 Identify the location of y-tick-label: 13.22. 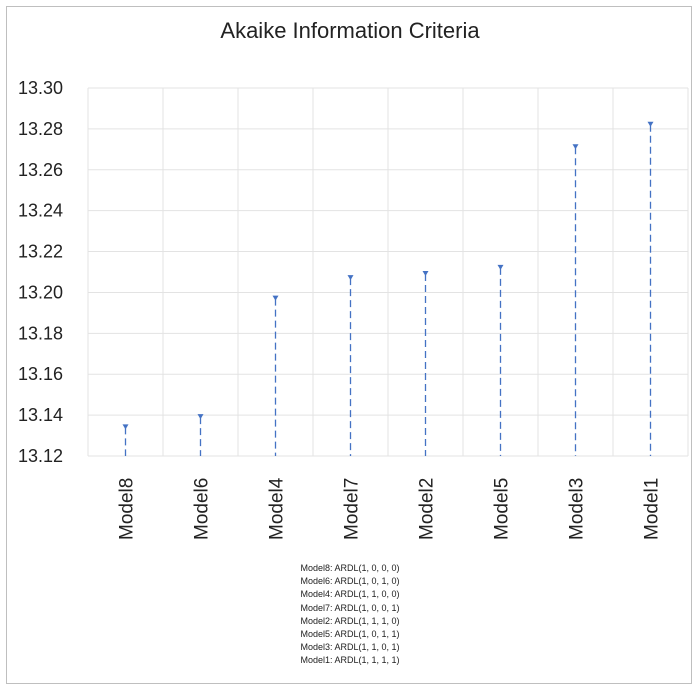
(40, 252).